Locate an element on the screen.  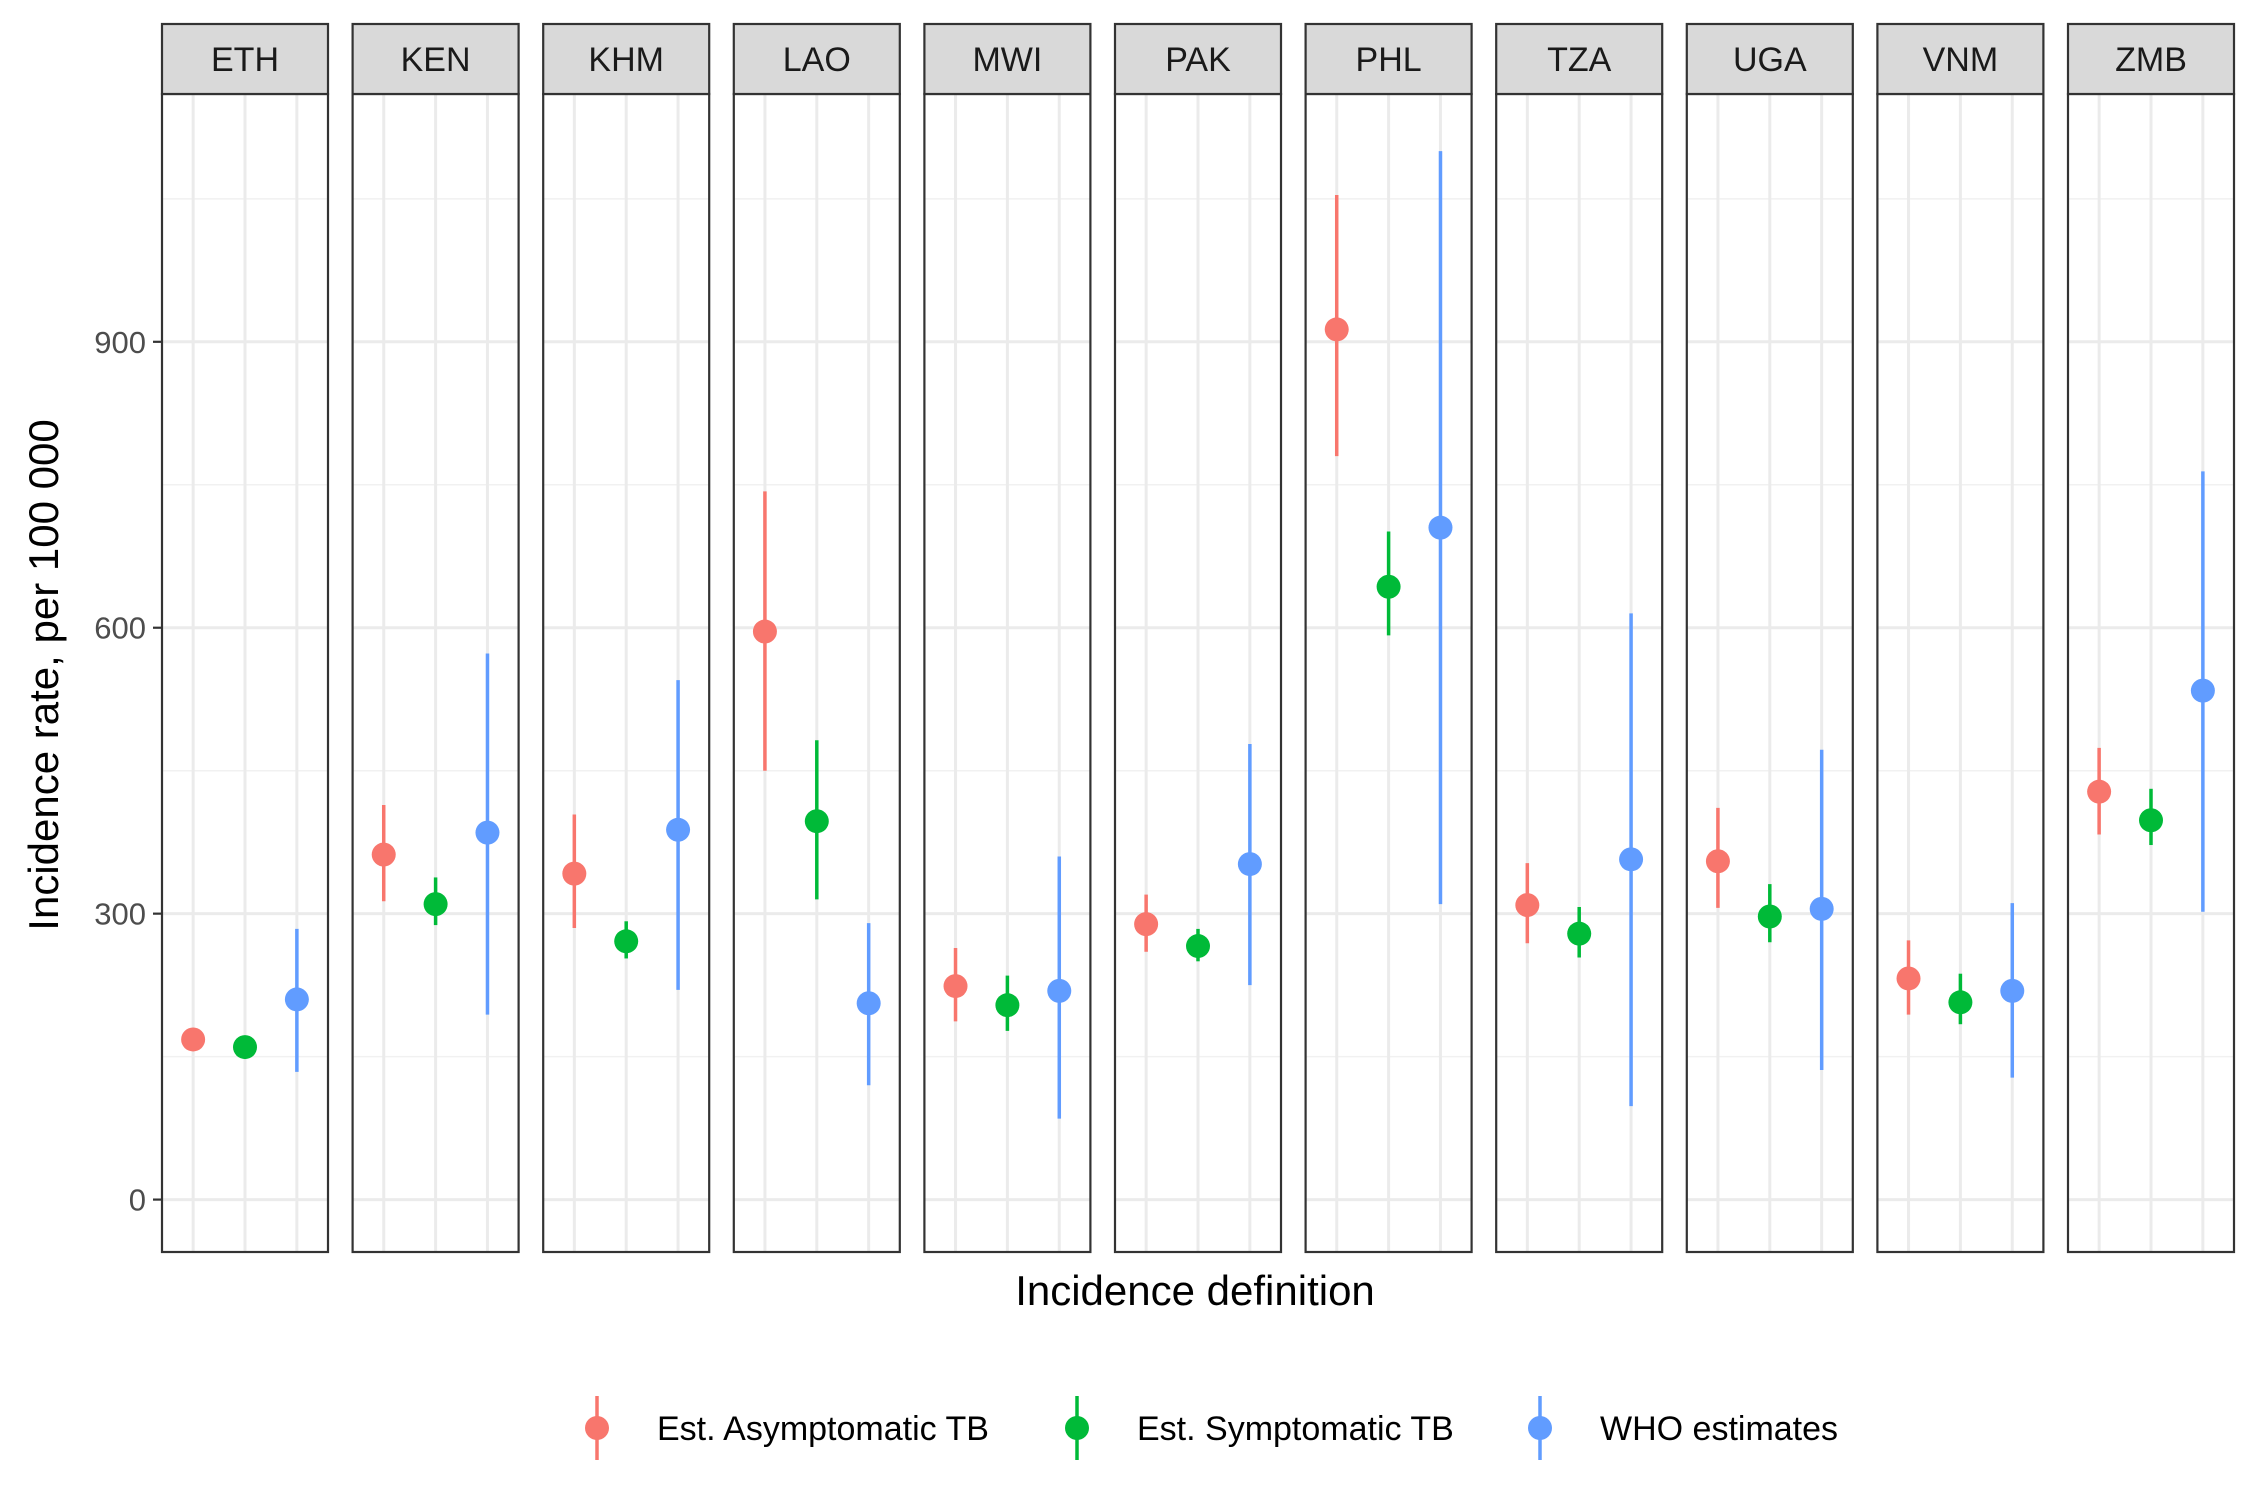
facet-panel-khm: KHM is located at coordinates (626, 638).